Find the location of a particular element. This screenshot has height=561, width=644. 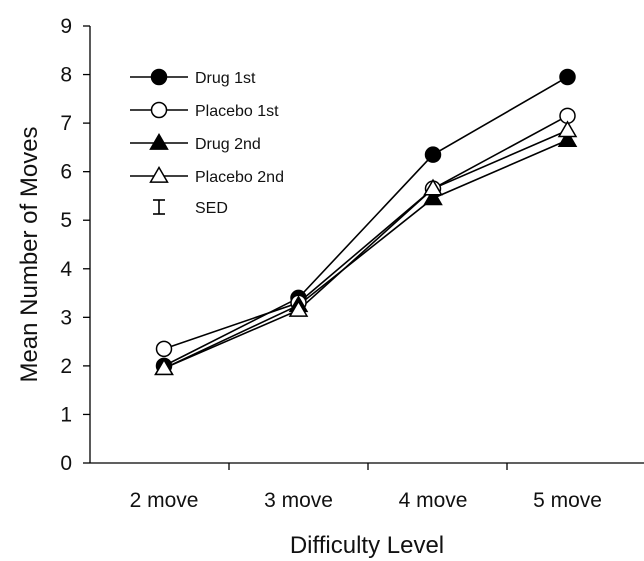

legend-label-sed: SED is located at coordinates (211, 208).